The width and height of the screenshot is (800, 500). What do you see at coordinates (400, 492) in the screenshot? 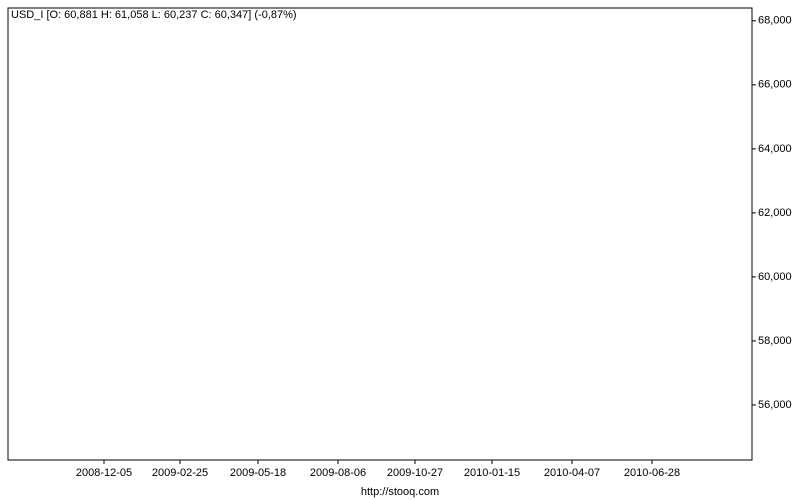
I see `source-label: http://stooq.com` at bounding box center [400, 492].